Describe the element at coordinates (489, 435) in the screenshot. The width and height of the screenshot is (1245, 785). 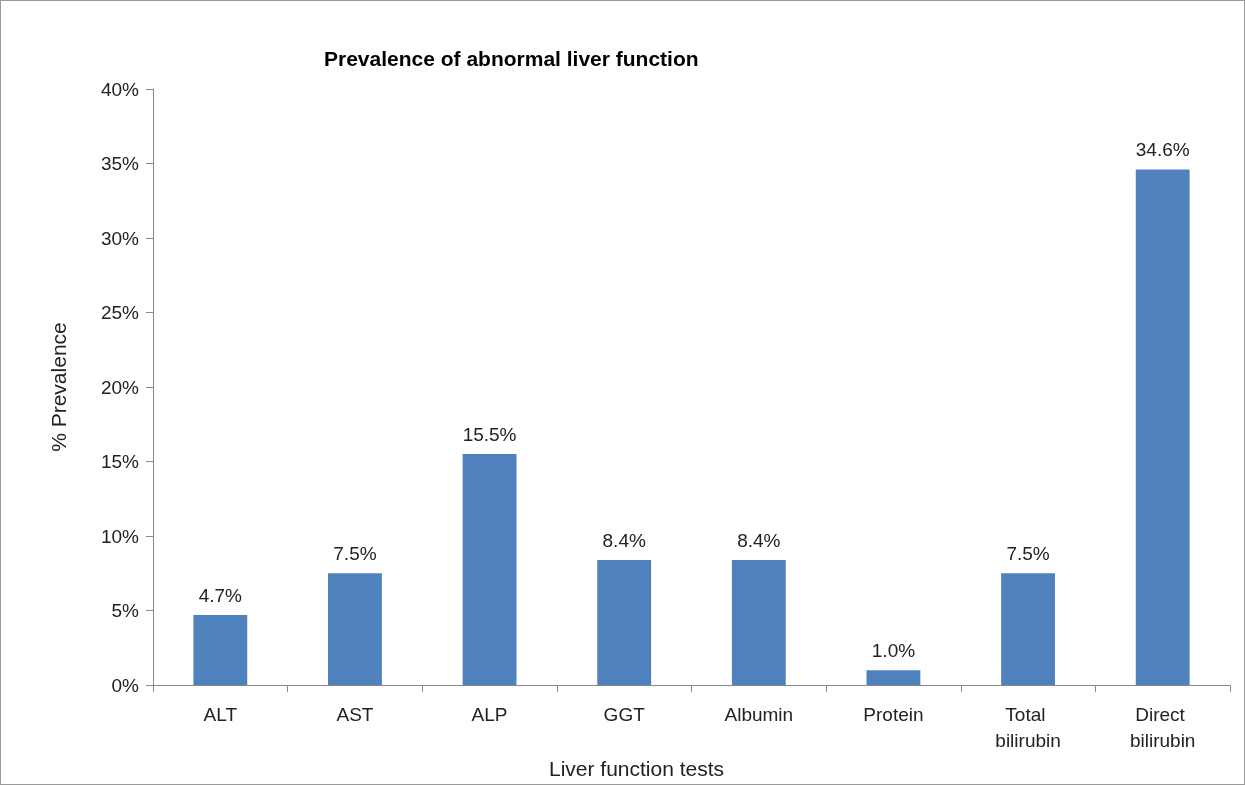
I see `data-label: 15.5%` at that location.